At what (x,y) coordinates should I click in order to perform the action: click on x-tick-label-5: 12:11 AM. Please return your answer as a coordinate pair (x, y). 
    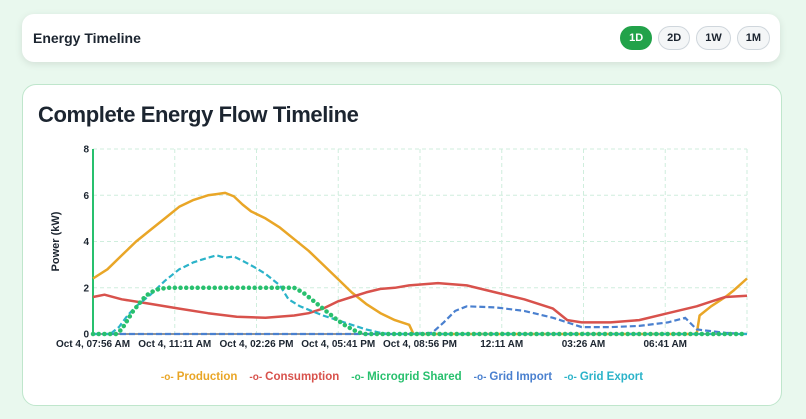
    Looking at the image, I should click on (501, 344).